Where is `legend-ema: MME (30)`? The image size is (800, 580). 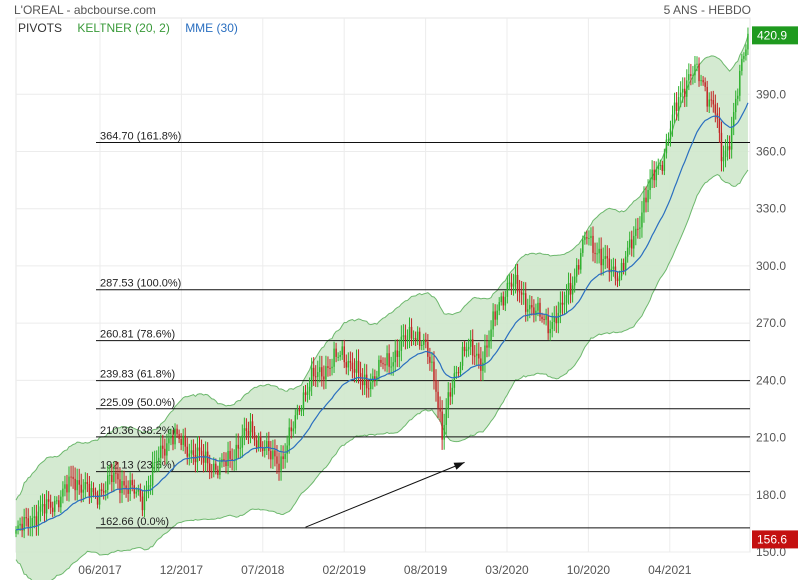
legend-ema: MME (30) is located at coordinates (211, 28).